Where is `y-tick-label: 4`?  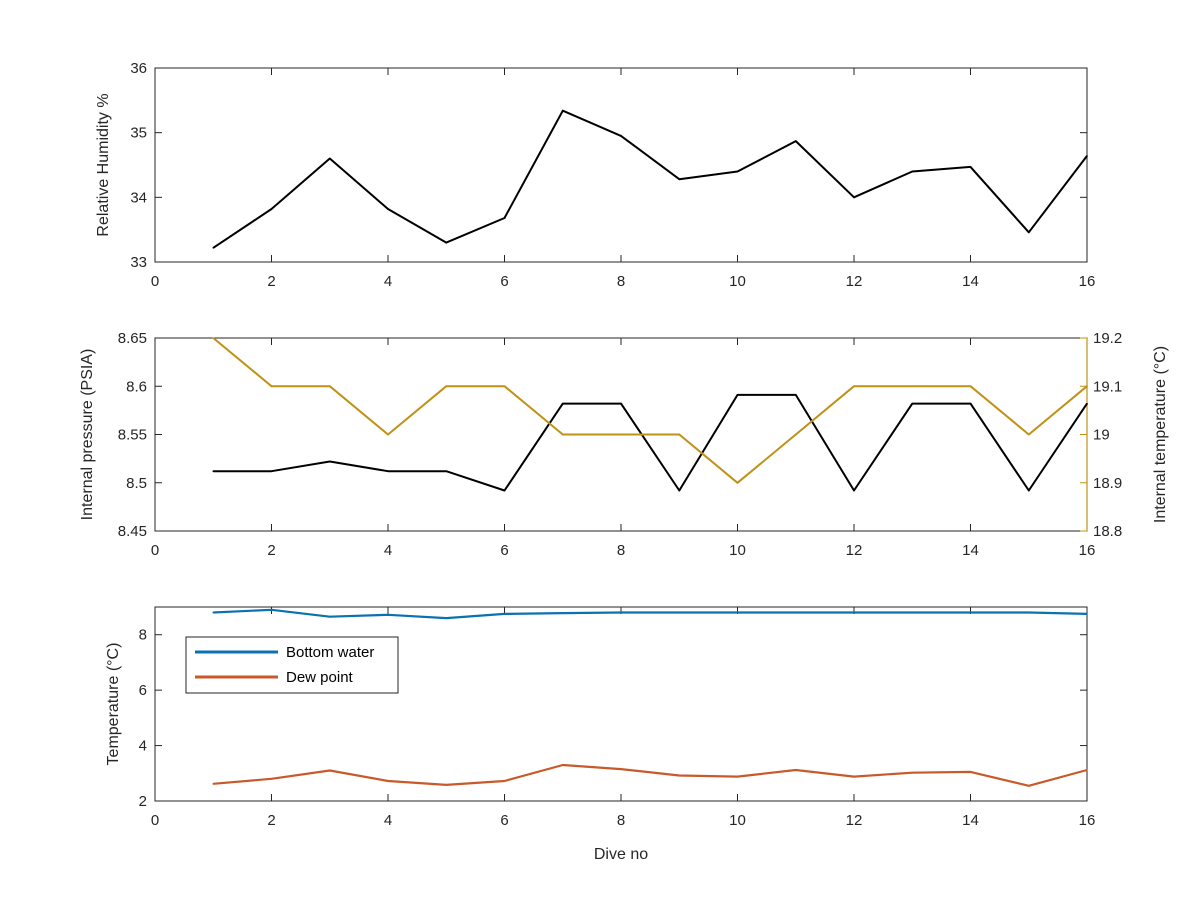 y-tick-label: 4 is located at coordinates (143, 746).